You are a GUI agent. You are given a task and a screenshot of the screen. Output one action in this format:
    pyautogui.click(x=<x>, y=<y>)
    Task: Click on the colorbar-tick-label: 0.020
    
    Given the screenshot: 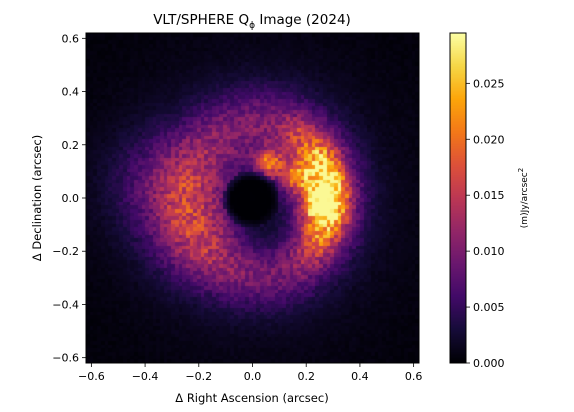 What is the action you would take?
    pyautogui.click(x=489, y=139)
    